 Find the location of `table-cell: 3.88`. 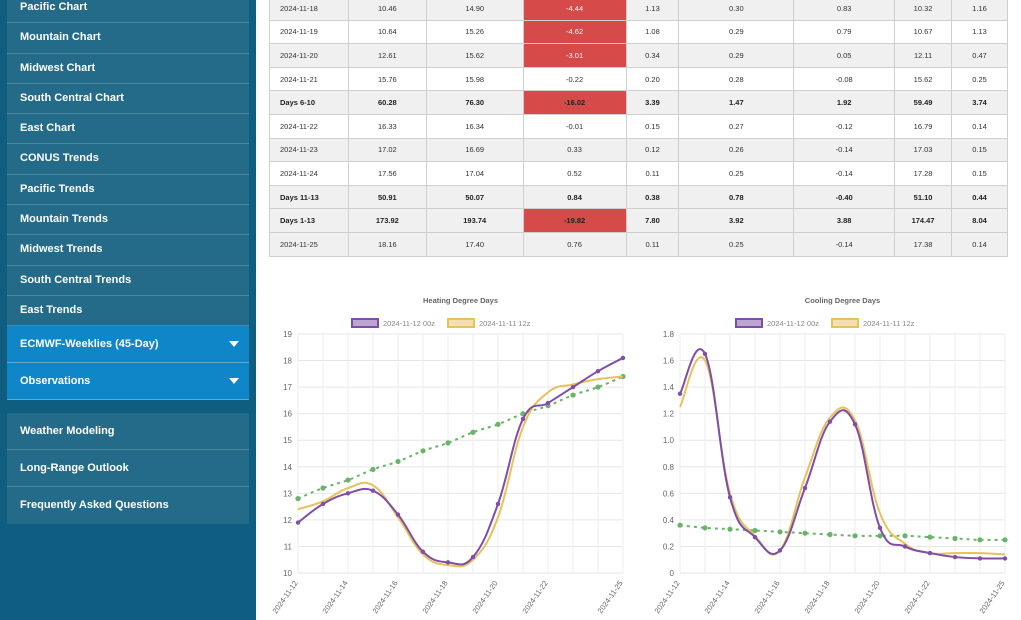

table-cell: 3.88 is located at coordinates (844, 220).